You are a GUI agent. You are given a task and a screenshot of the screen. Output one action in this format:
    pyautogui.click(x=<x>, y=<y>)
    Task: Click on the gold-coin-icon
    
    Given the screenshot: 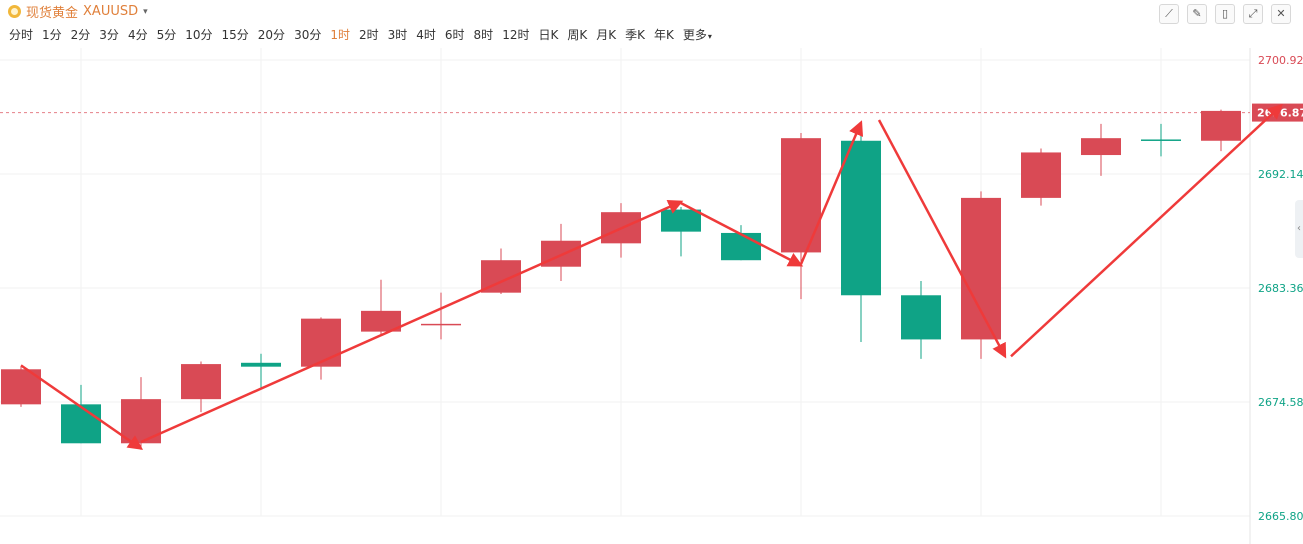 What is the action you would take?
    pyautogui.click(x=14, y=11)
    